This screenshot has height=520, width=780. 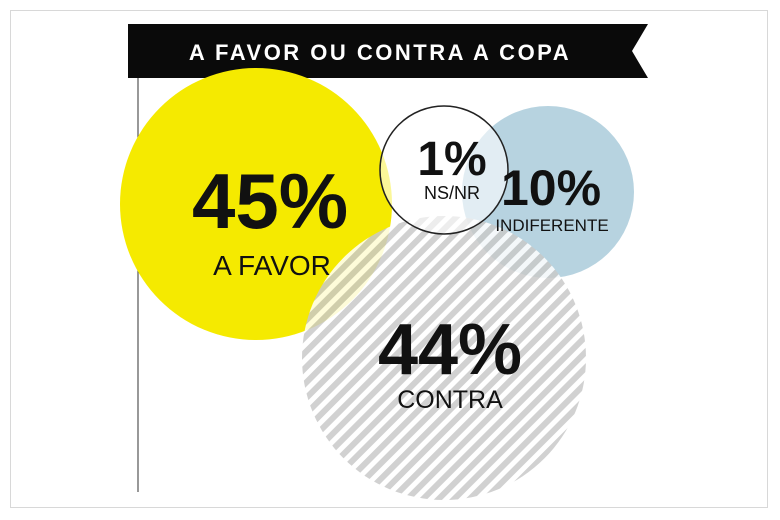 I want to click on value-label-ns-nr: 1%, so click(x=451, y=159).